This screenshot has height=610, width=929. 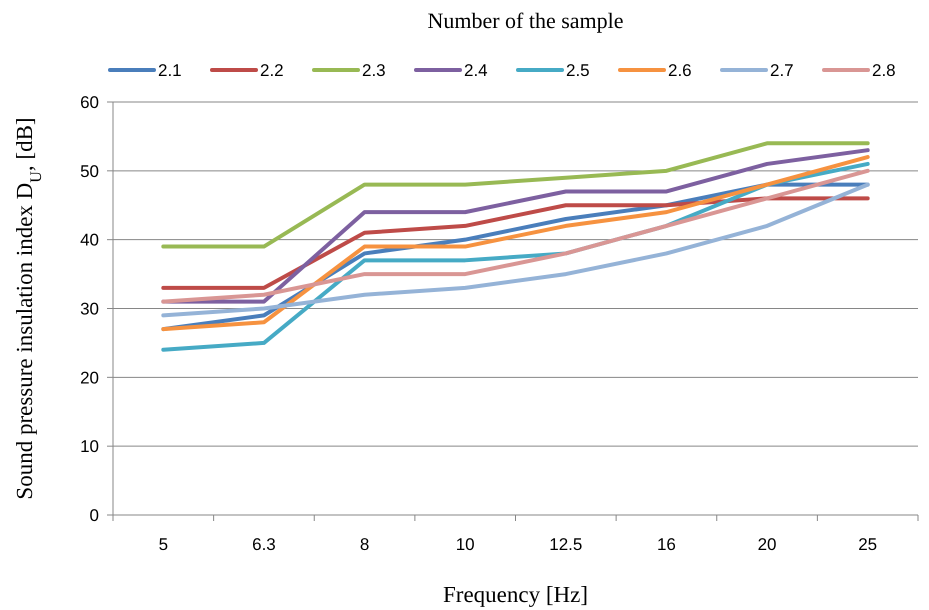 What do you see at coordinates (170, 70) in the screenshot?
I see `legend-label: 2.1` at bounding box center [170, 70].